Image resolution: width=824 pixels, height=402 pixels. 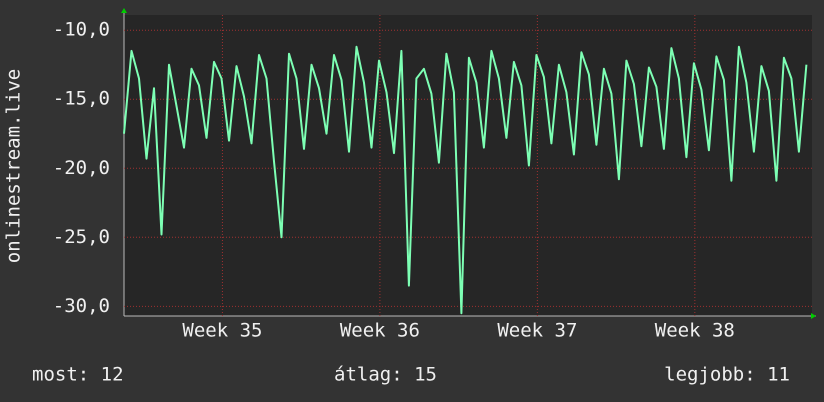 I want to click on x-tick-label: Week 37, so click(x=537, y=331).